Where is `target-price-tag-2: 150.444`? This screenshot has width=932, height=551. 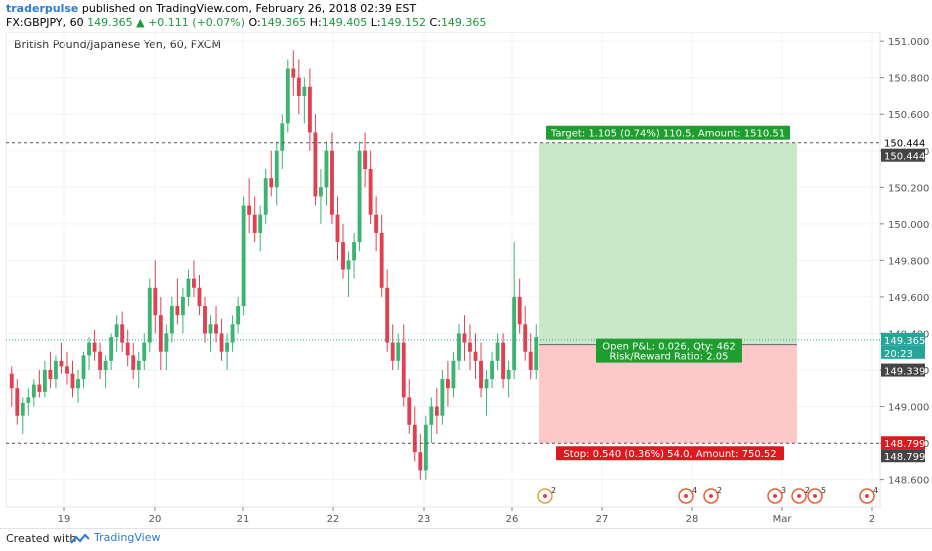 target-price-tag-2: 150.444 is located at coordinates (904, 157).